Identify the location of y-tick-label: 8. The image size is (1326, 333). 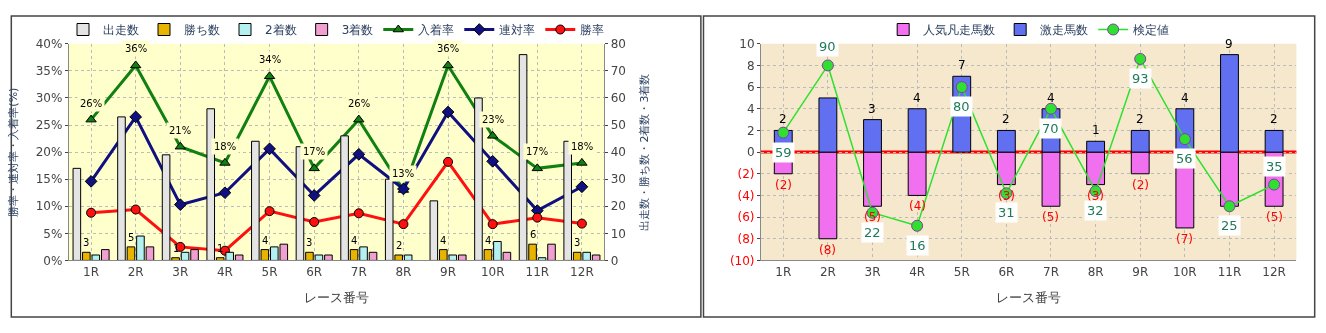
(750, 65).